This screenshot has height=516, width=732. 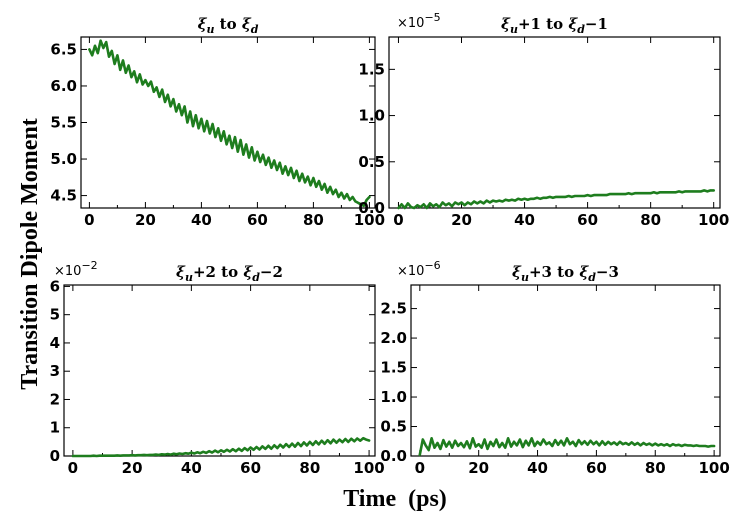 What do you see at coordinates (55, 315) in the screenshot?
I see `y-tick-label: 5` at bounding box center [55, 315].